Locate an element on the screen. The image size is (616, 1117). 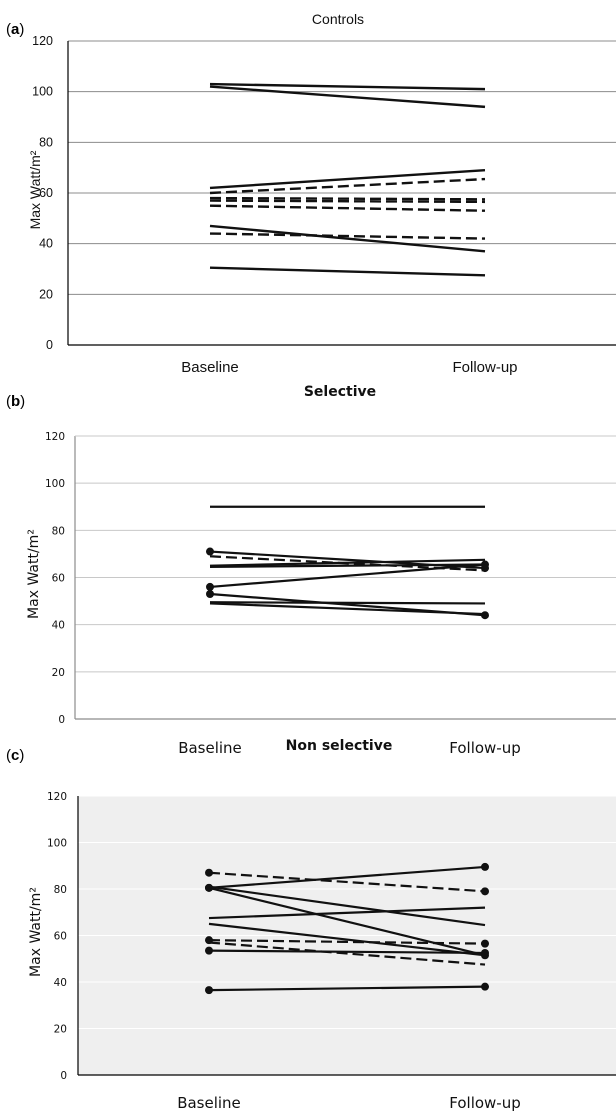
panel-a-letter: (a) is located at coordinates (15, 29).